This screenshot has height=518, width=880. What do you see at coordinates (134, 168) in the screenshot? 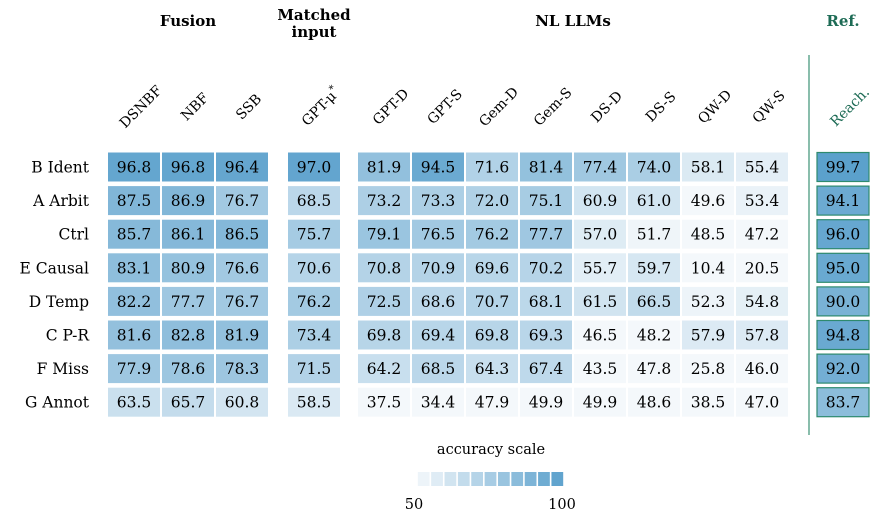
I see `cell-value: 96.8` at bounding box center [134, 168].